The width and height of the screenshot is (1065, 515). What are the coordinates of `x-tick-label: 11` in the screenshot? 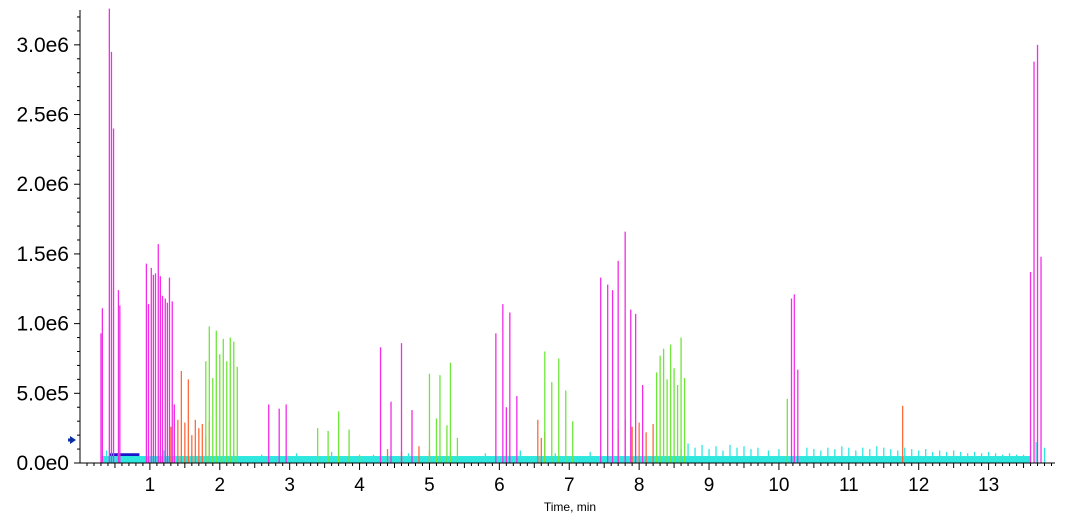 It's located at (849, 485).